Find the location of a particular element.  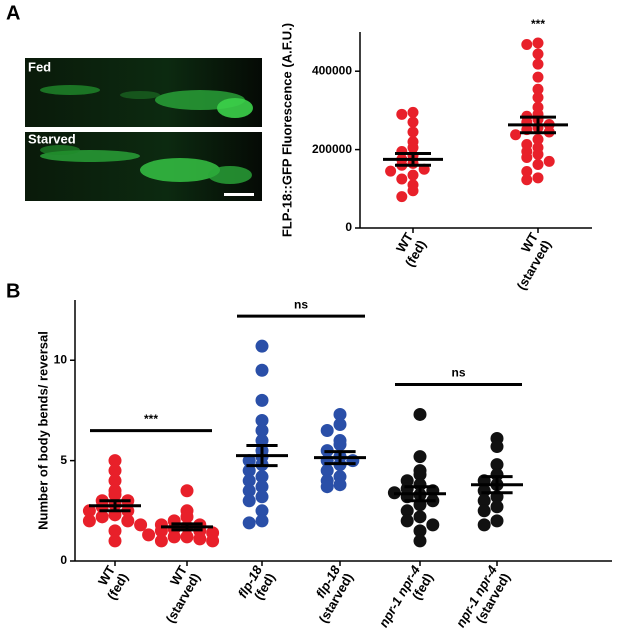

y-axis-label: Number of body bends/ reversal is located at coordinates (42, 430).